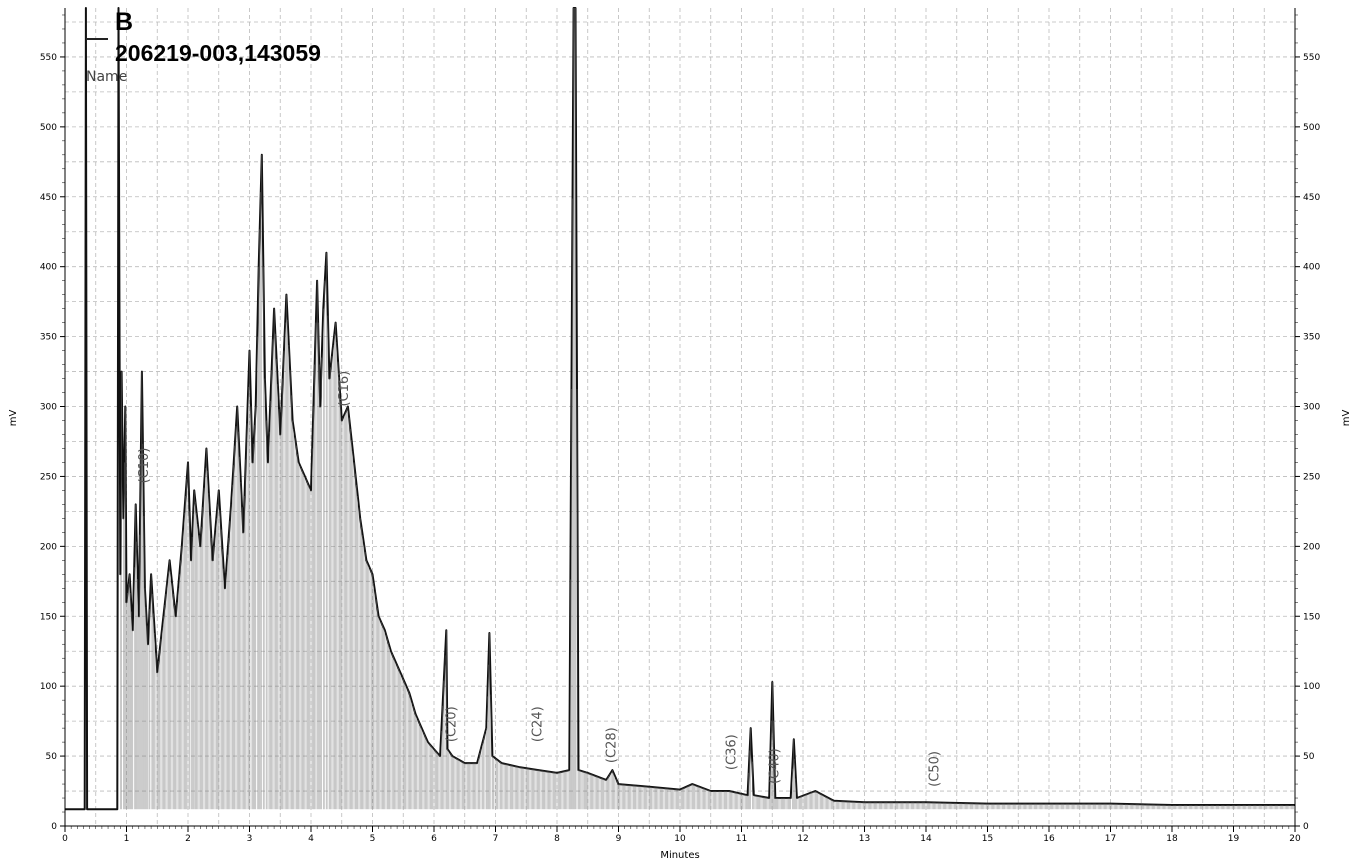 The image size is (1365, 865). I want to click on y-tick-label-left: 50, so click(52, 757).